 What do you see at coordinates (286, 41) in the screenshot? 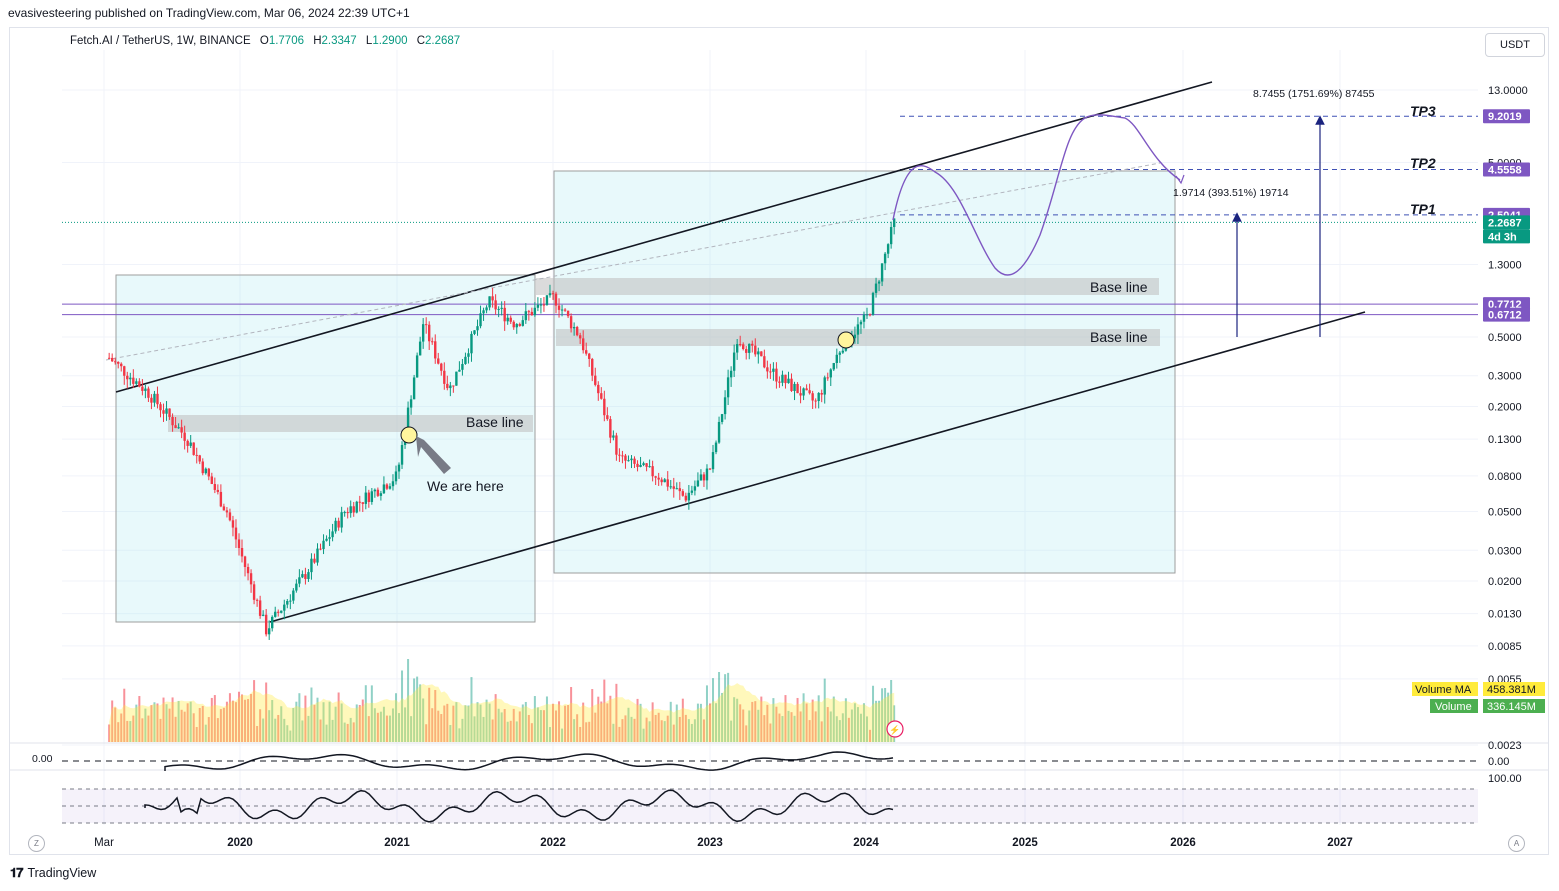
I see `ohlc-open-value: 1.7706` at bounding box center [286, 41].